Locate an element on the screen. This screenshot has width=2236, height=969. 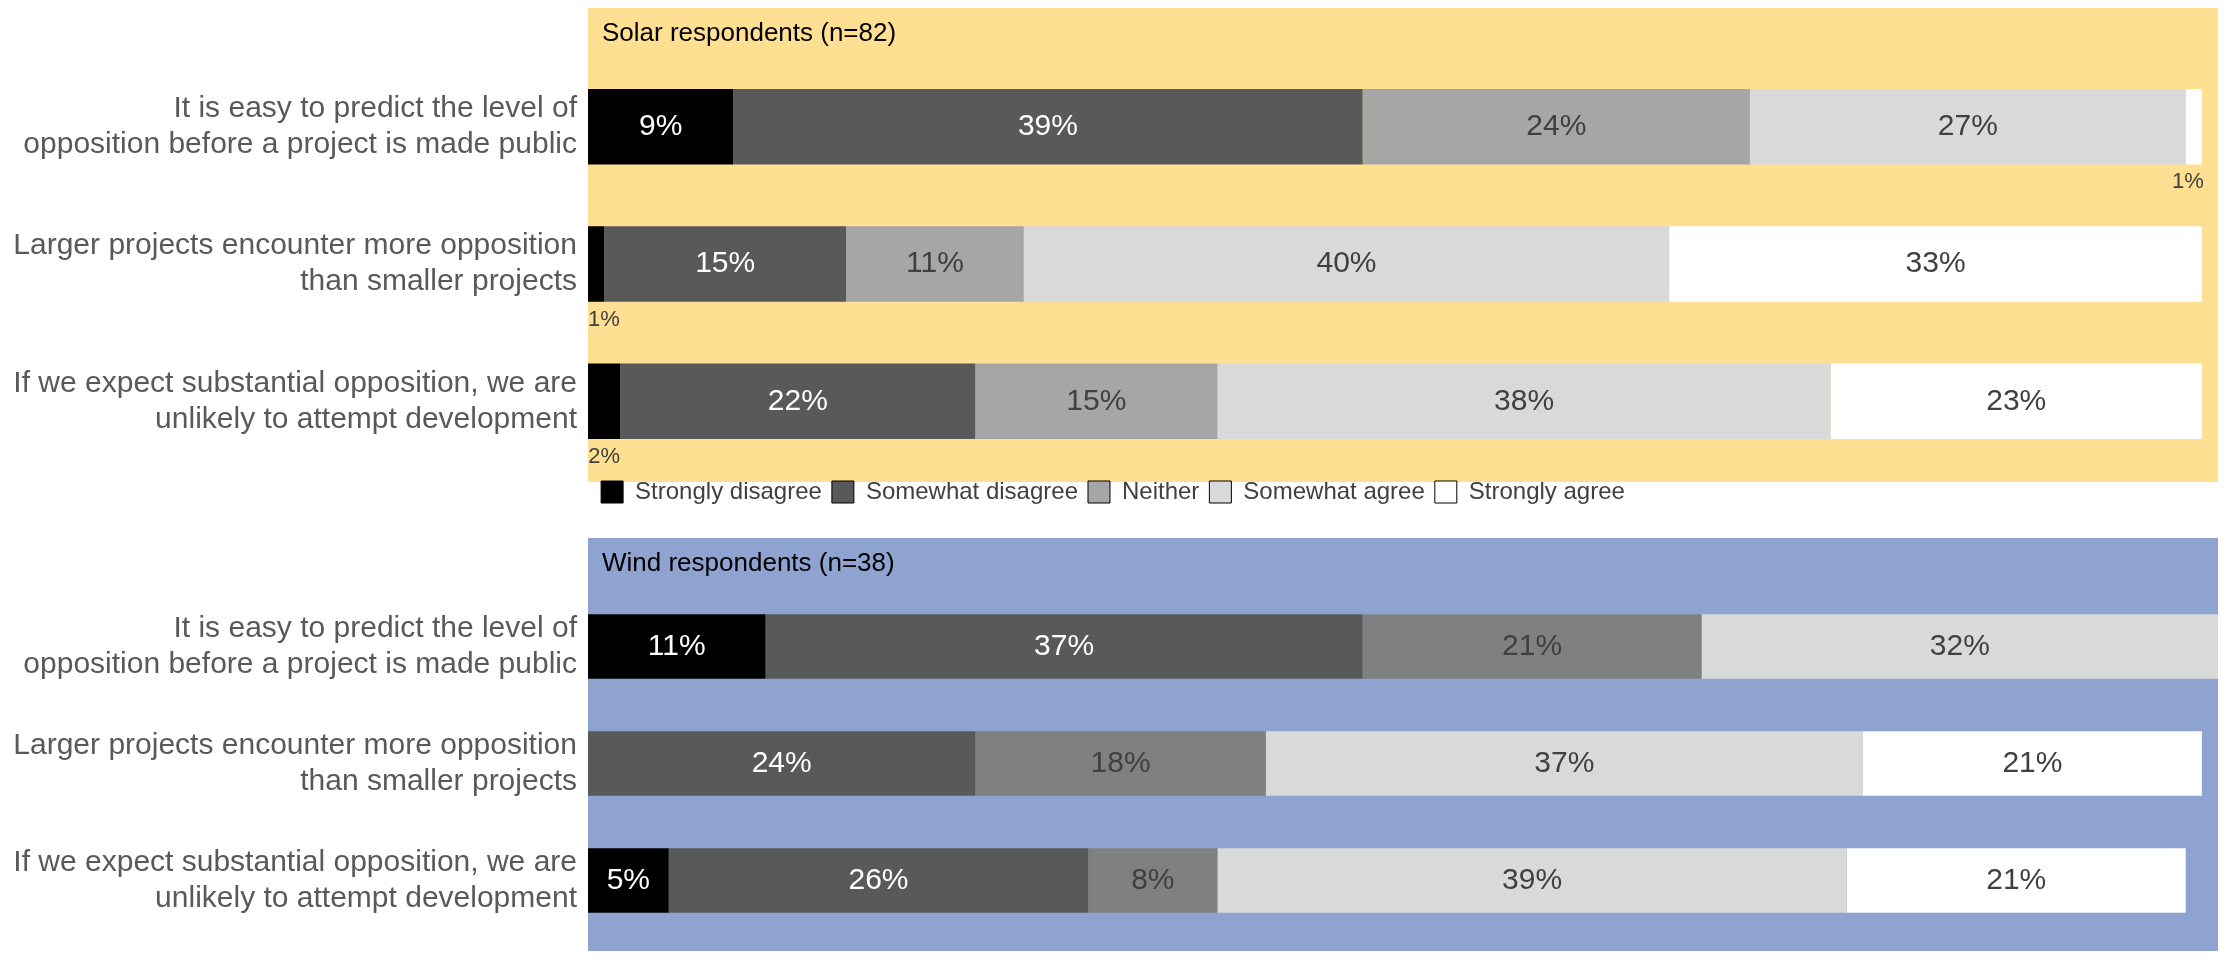
data-label: 2% is located at coordinates (604, 456).